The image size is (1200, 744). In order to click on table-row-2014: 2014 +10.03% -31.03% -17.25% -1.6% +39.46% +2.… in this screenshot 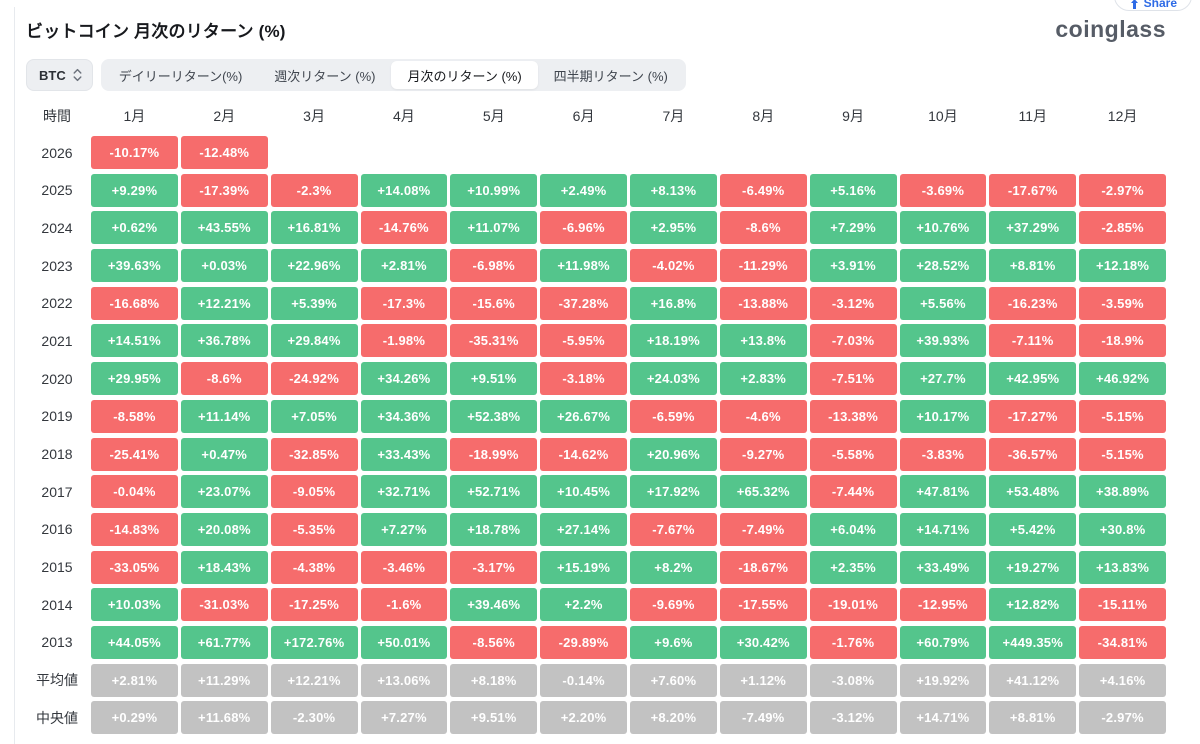, I will do `click(596, 605)`.